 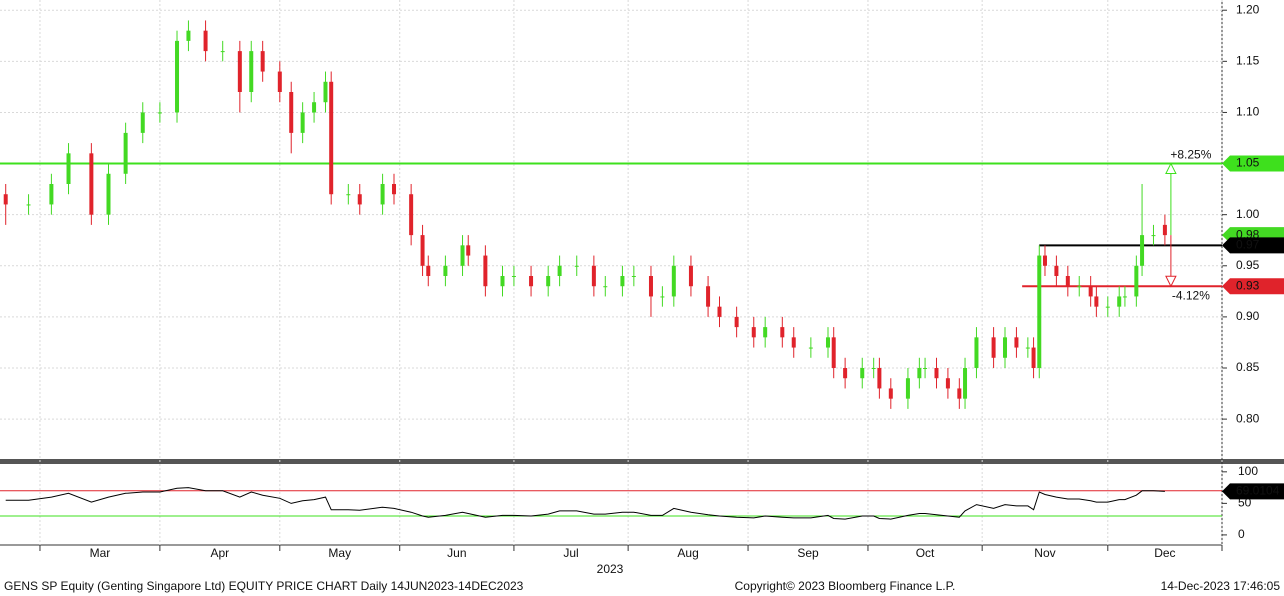 What do you see at coordinates (100, 553) in the screenshot?
I see `x-tick-label: Mar` at bounding box center [100, 553].